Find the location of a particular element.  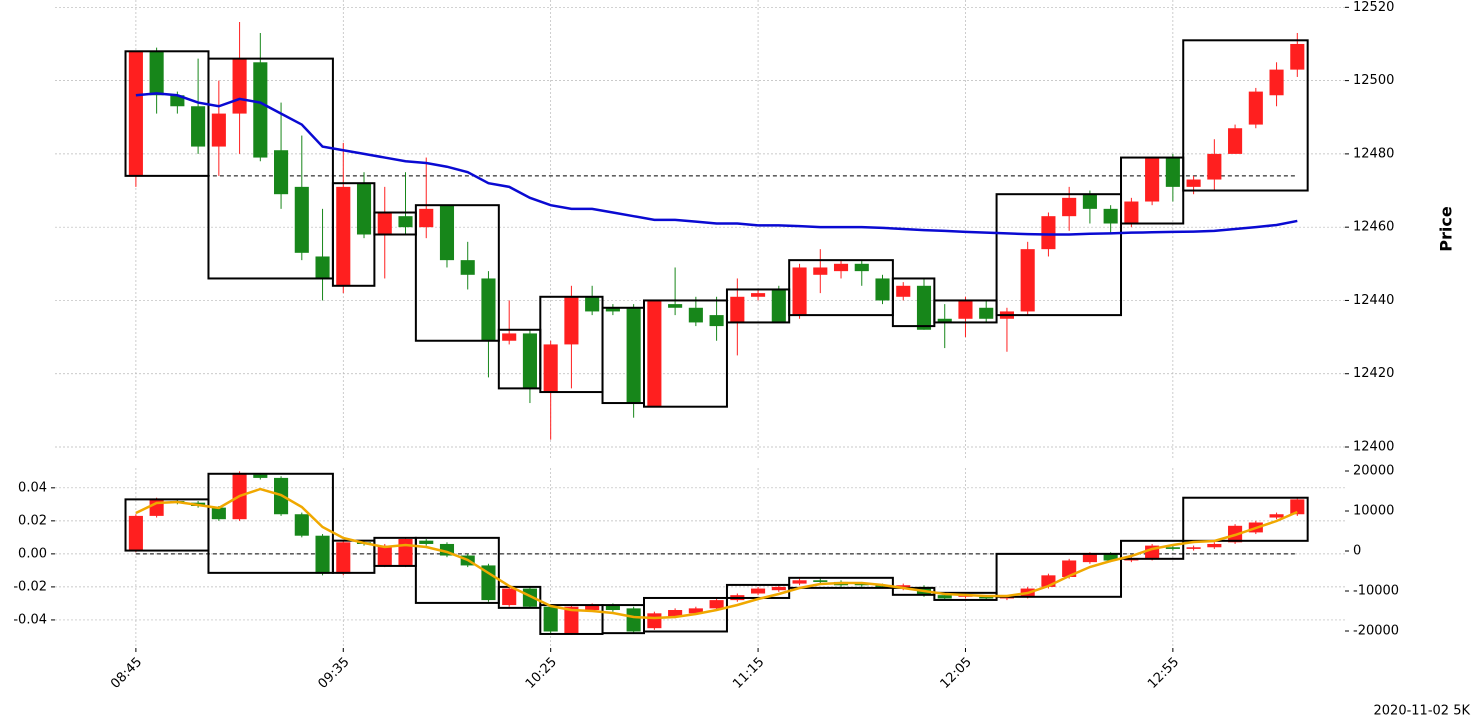

y2-tick-label: 0 is located at coordinates (1357, 551).